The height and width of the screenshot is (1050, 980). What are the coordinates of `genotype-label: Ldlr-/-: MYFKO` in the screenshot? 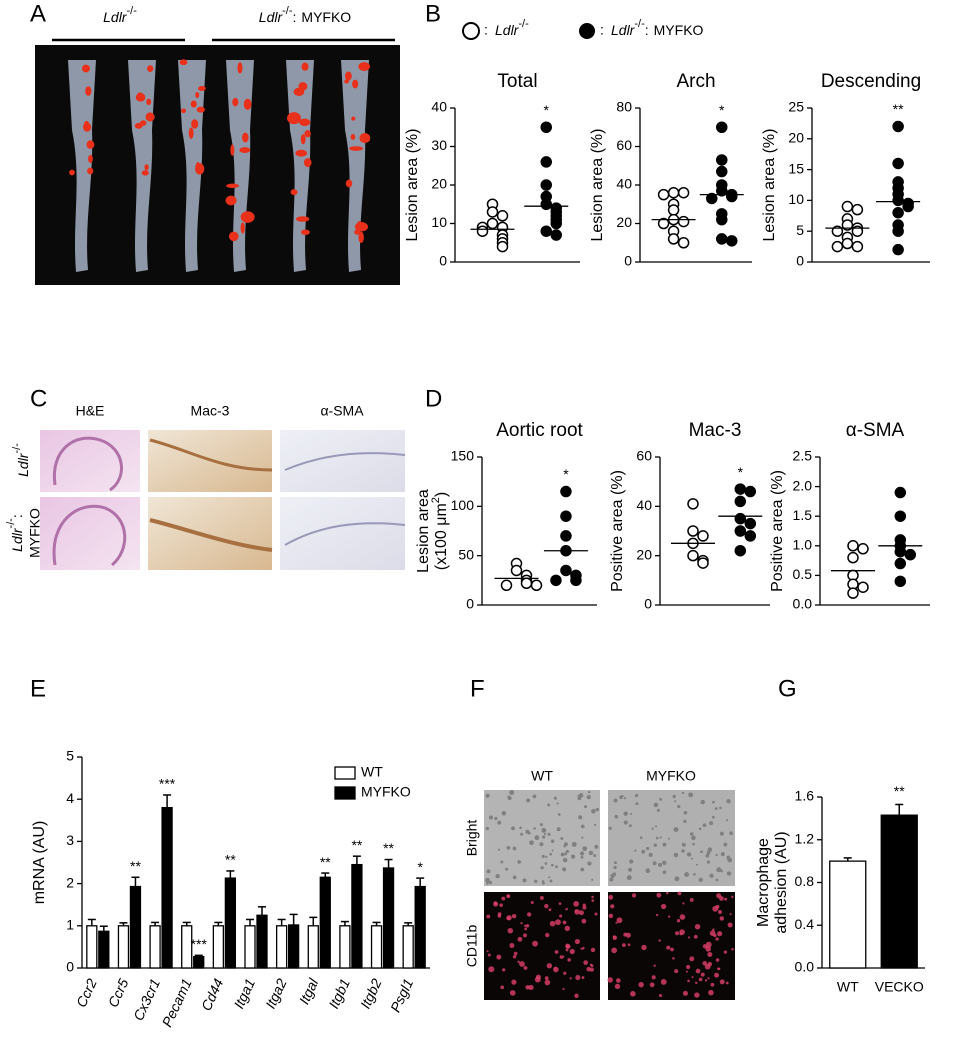 It's located at (305, 15).